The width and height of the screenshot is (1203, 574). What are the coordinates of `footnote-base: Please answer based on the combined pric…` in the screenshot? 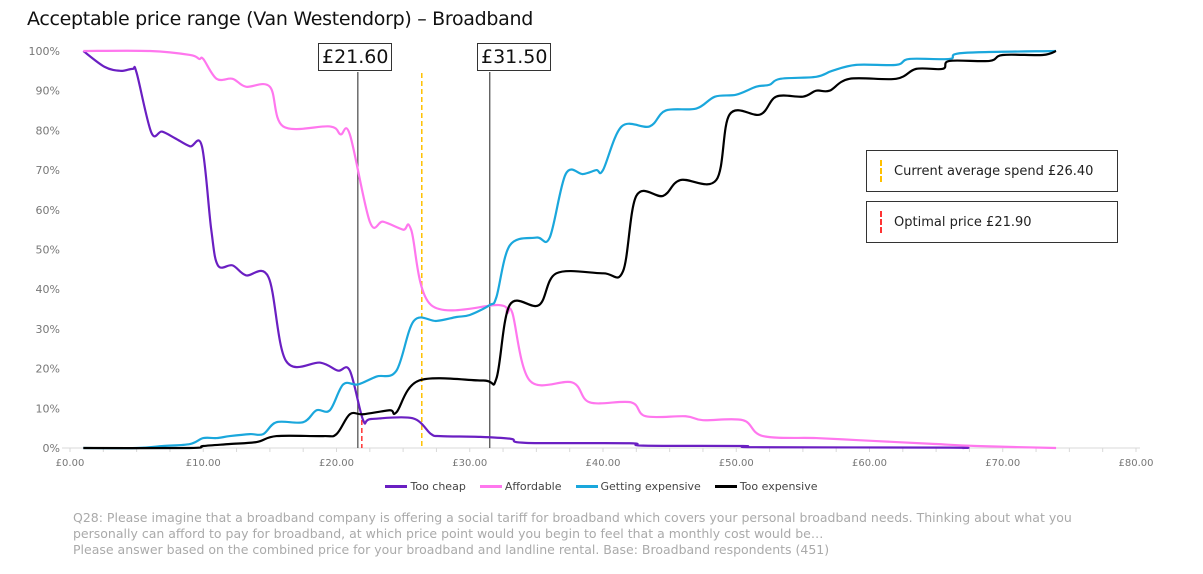 It's located at (451, 549).